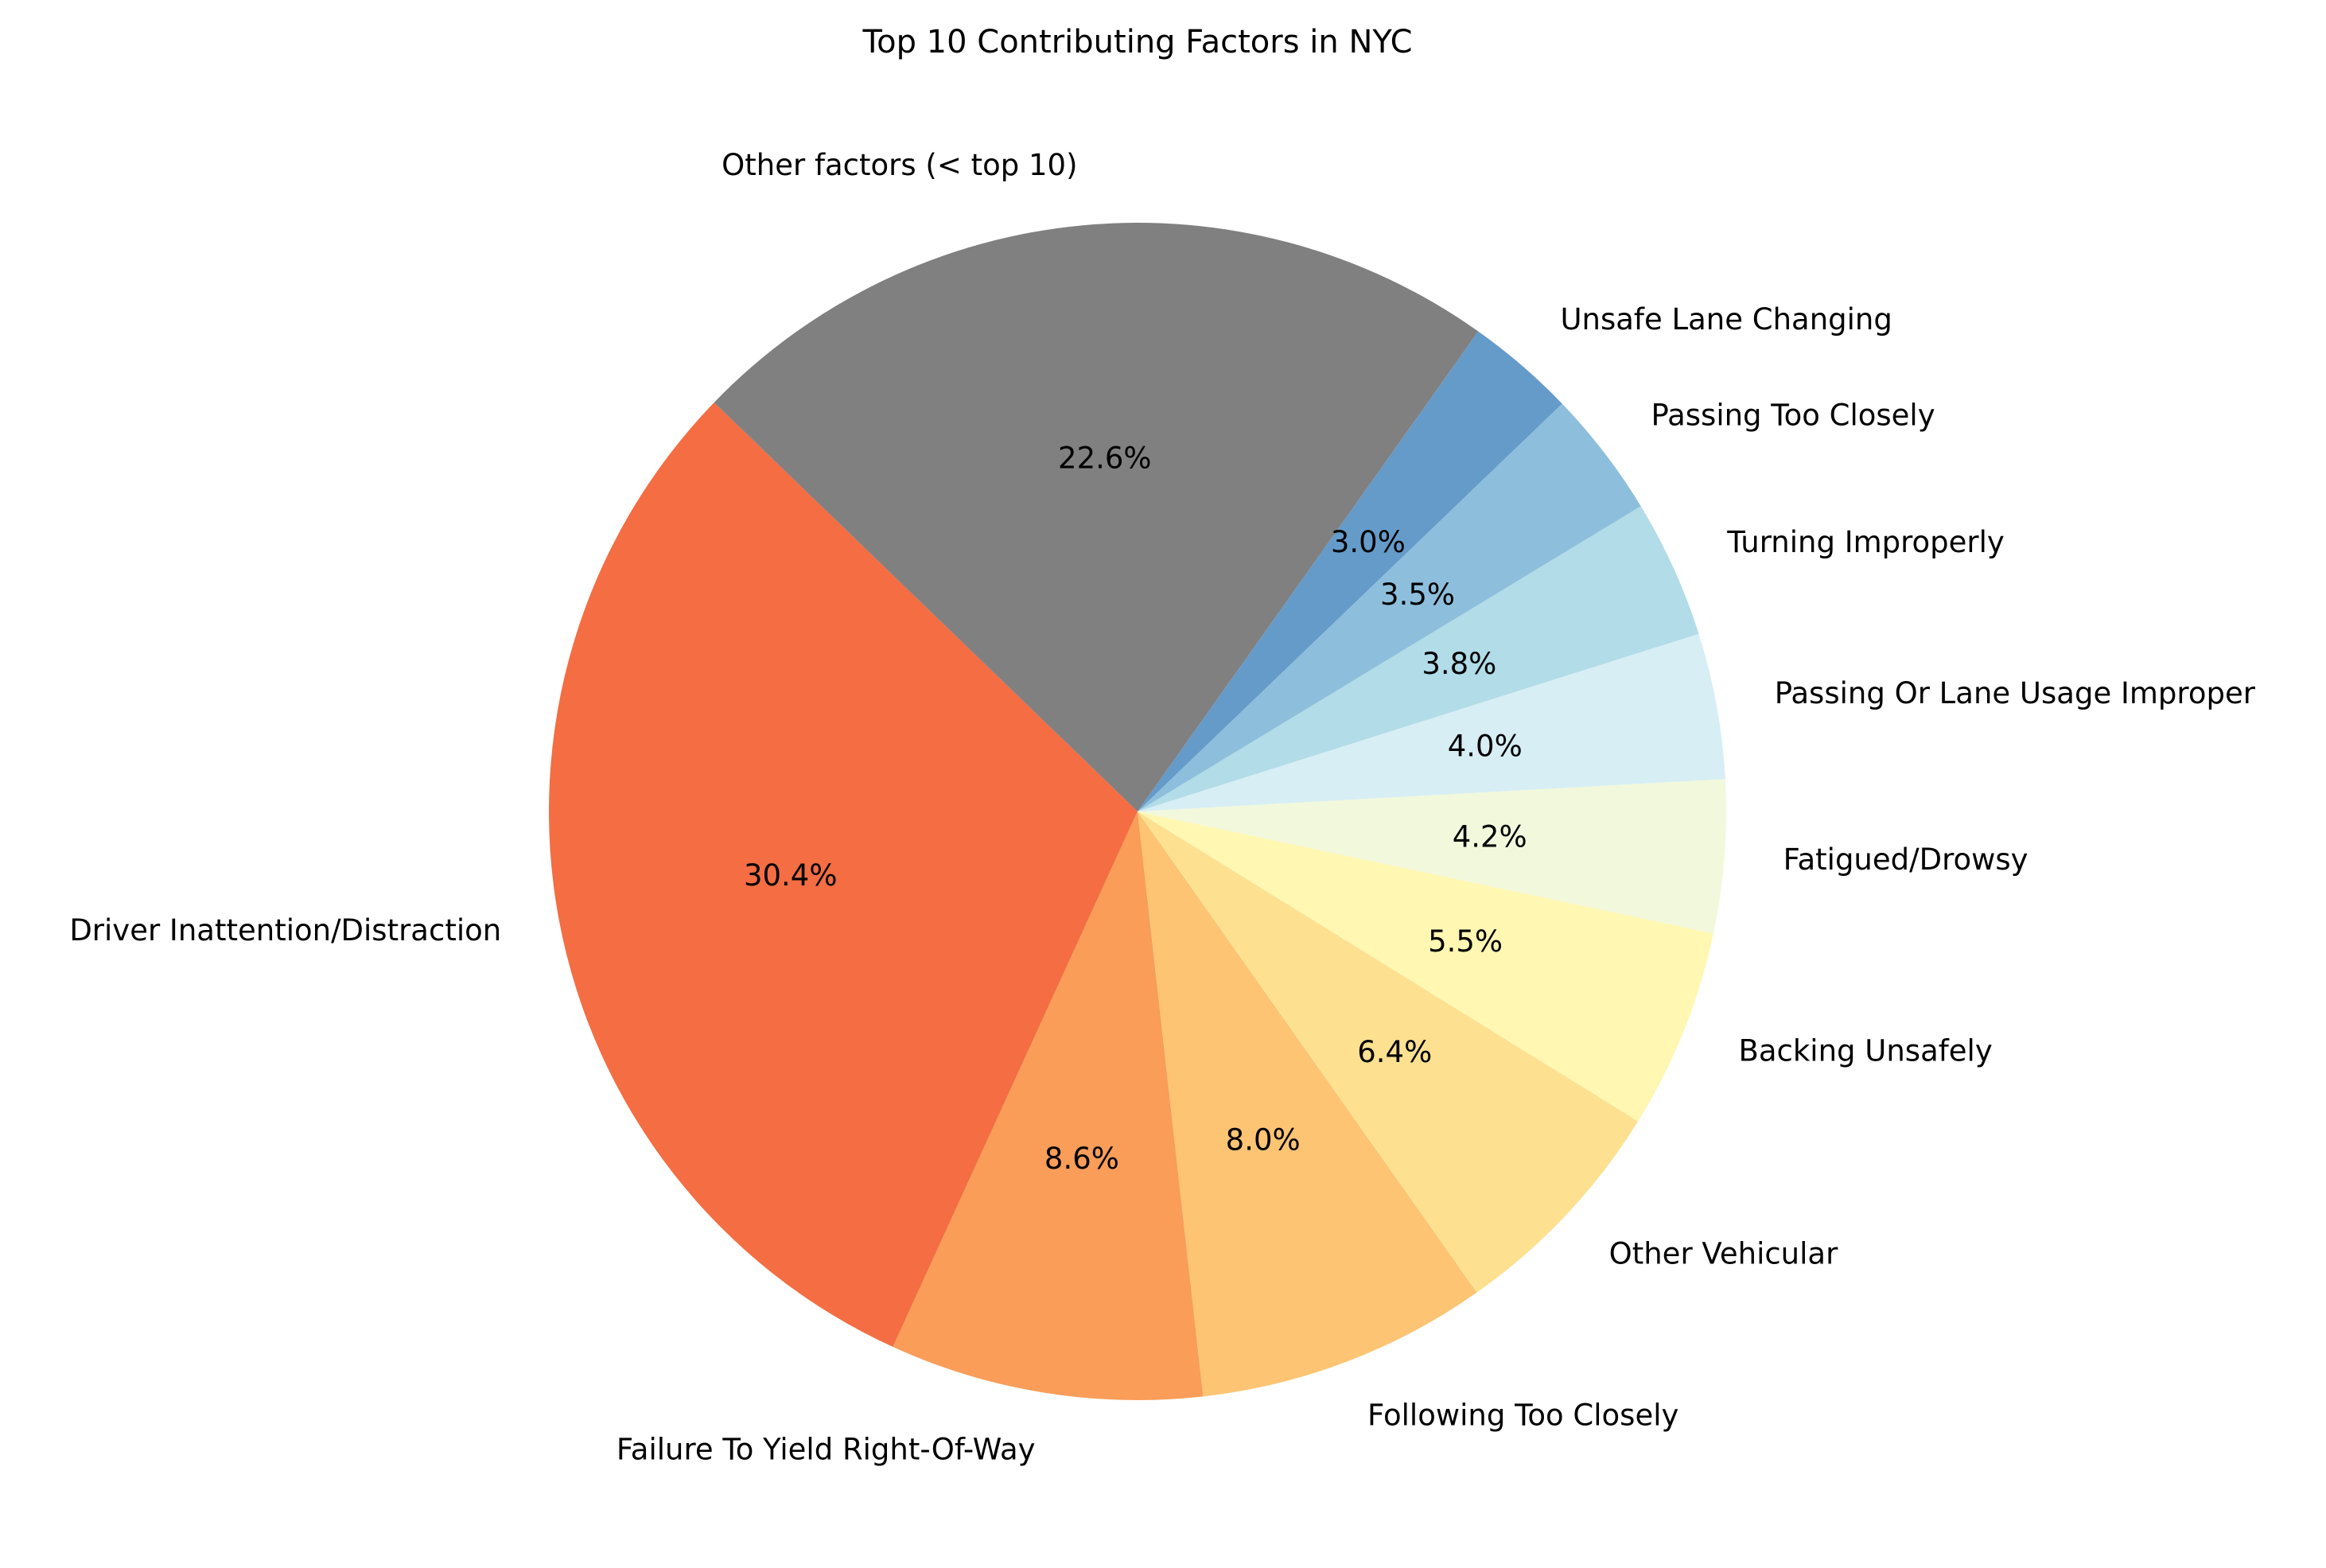 Image resolution: width=2326 pixels, height=1568 pixels. What do you see at coordinates (285, 930) in the screenshot?
I see `slice-label-driver-inattention-distraction: Driver Inattention/Distraction` at bounding box center [285, 930].